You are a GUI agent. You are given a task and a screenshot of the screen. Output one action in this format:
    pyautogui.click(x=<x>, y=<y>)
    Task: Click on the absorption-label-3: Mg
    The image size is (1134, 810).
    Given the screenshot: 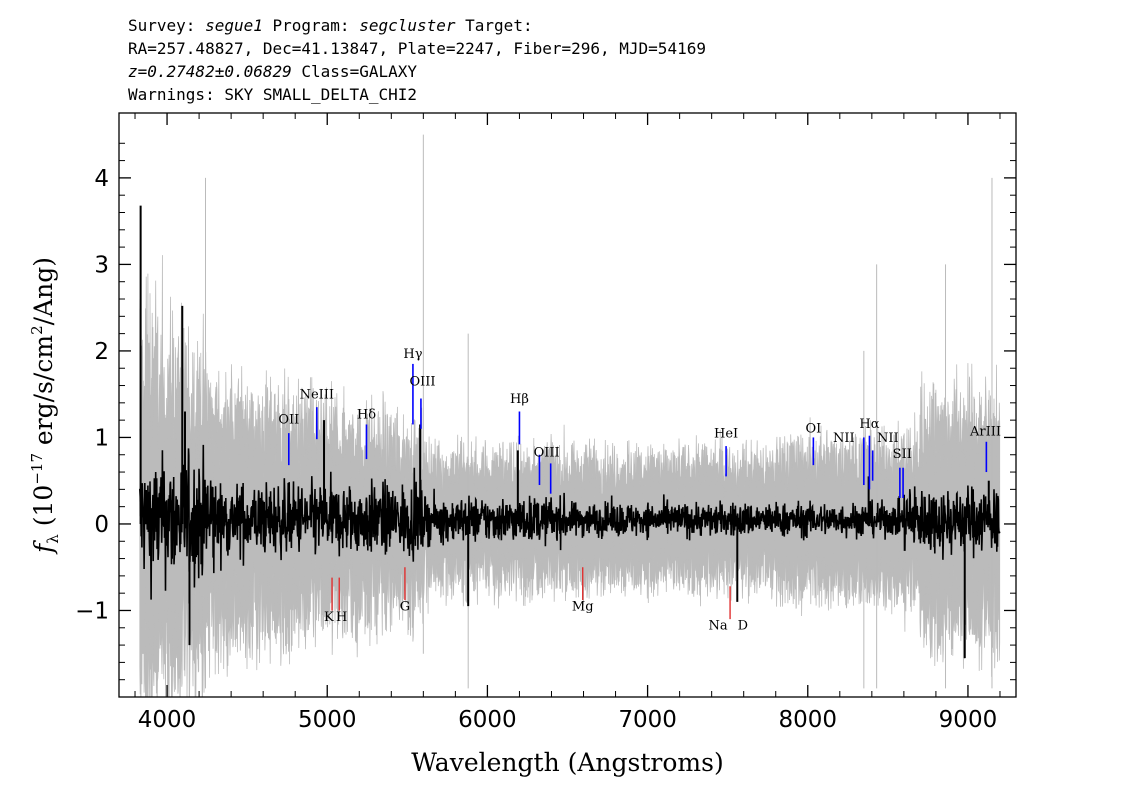 What is the action you would take?
    pyautogui.click(x=583, y=606)
    